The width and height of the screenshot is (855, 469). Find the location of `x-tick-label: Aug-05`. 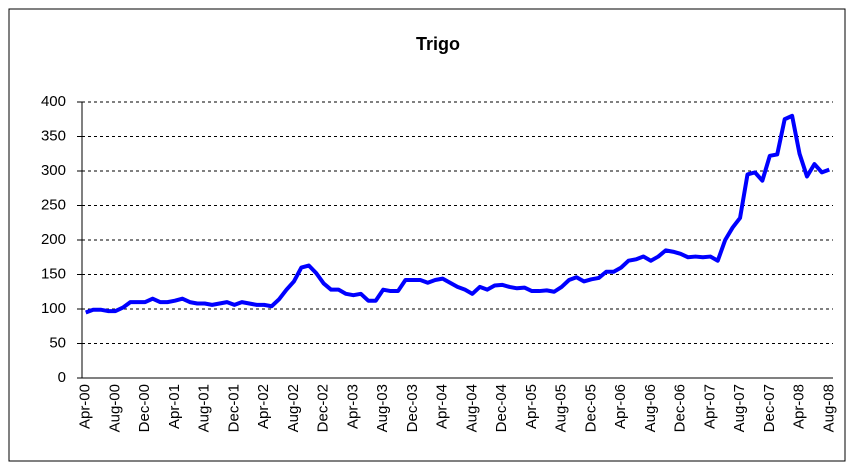

x-tick-label: Aug-05 is located at coordinates (561, 408).